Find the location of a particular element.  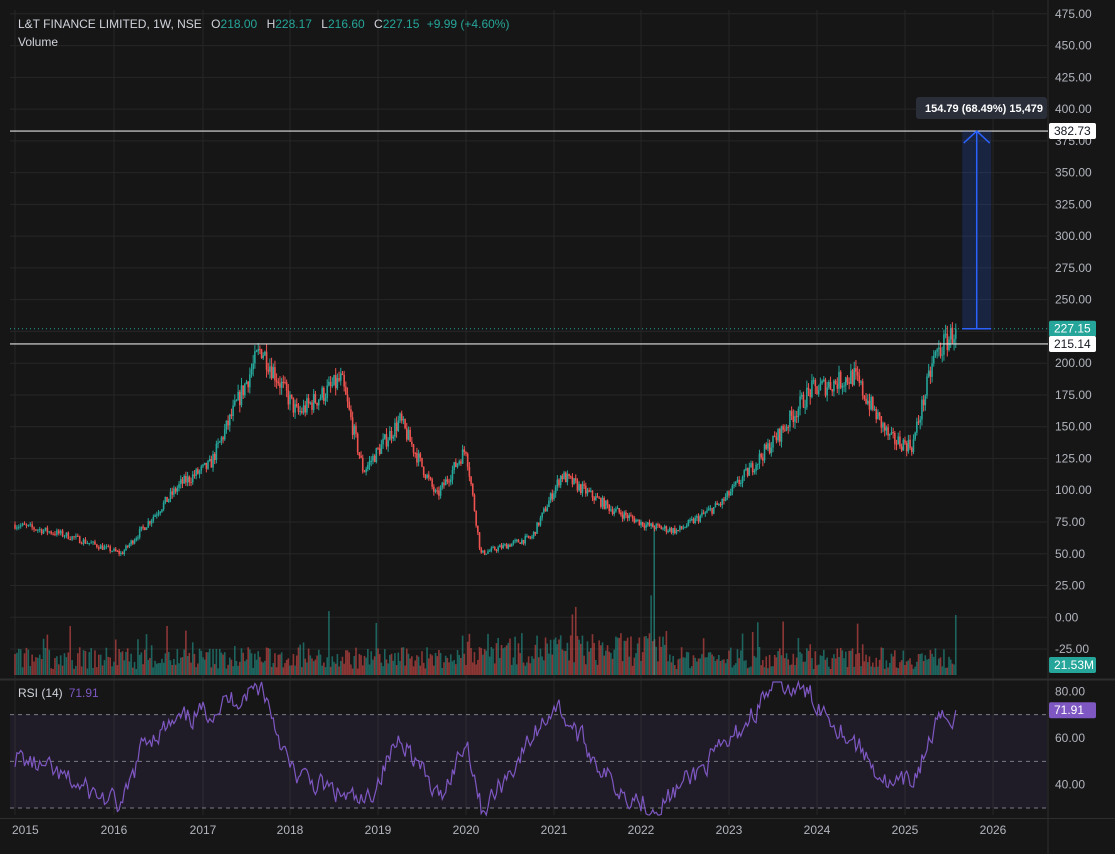

price-tick-label: 350.00 is located at coordinates (1073, 173).